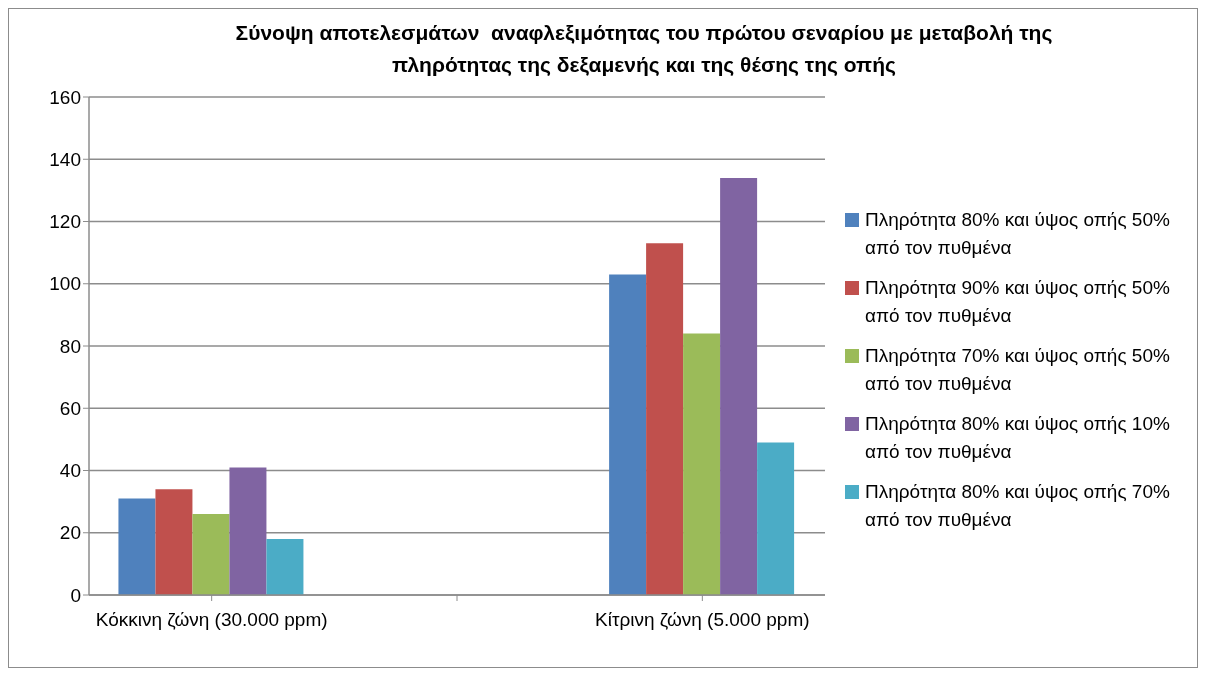 The image size is (1206, 677). I want to click on y-tick-label: 60, so click(70, 408).